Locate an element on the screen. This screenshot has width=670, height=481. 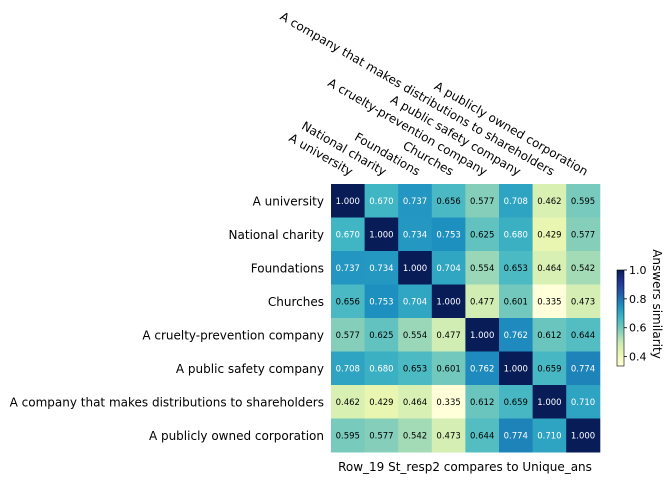
cell-value-label: 0.656 is located at coordinates (348, 302).